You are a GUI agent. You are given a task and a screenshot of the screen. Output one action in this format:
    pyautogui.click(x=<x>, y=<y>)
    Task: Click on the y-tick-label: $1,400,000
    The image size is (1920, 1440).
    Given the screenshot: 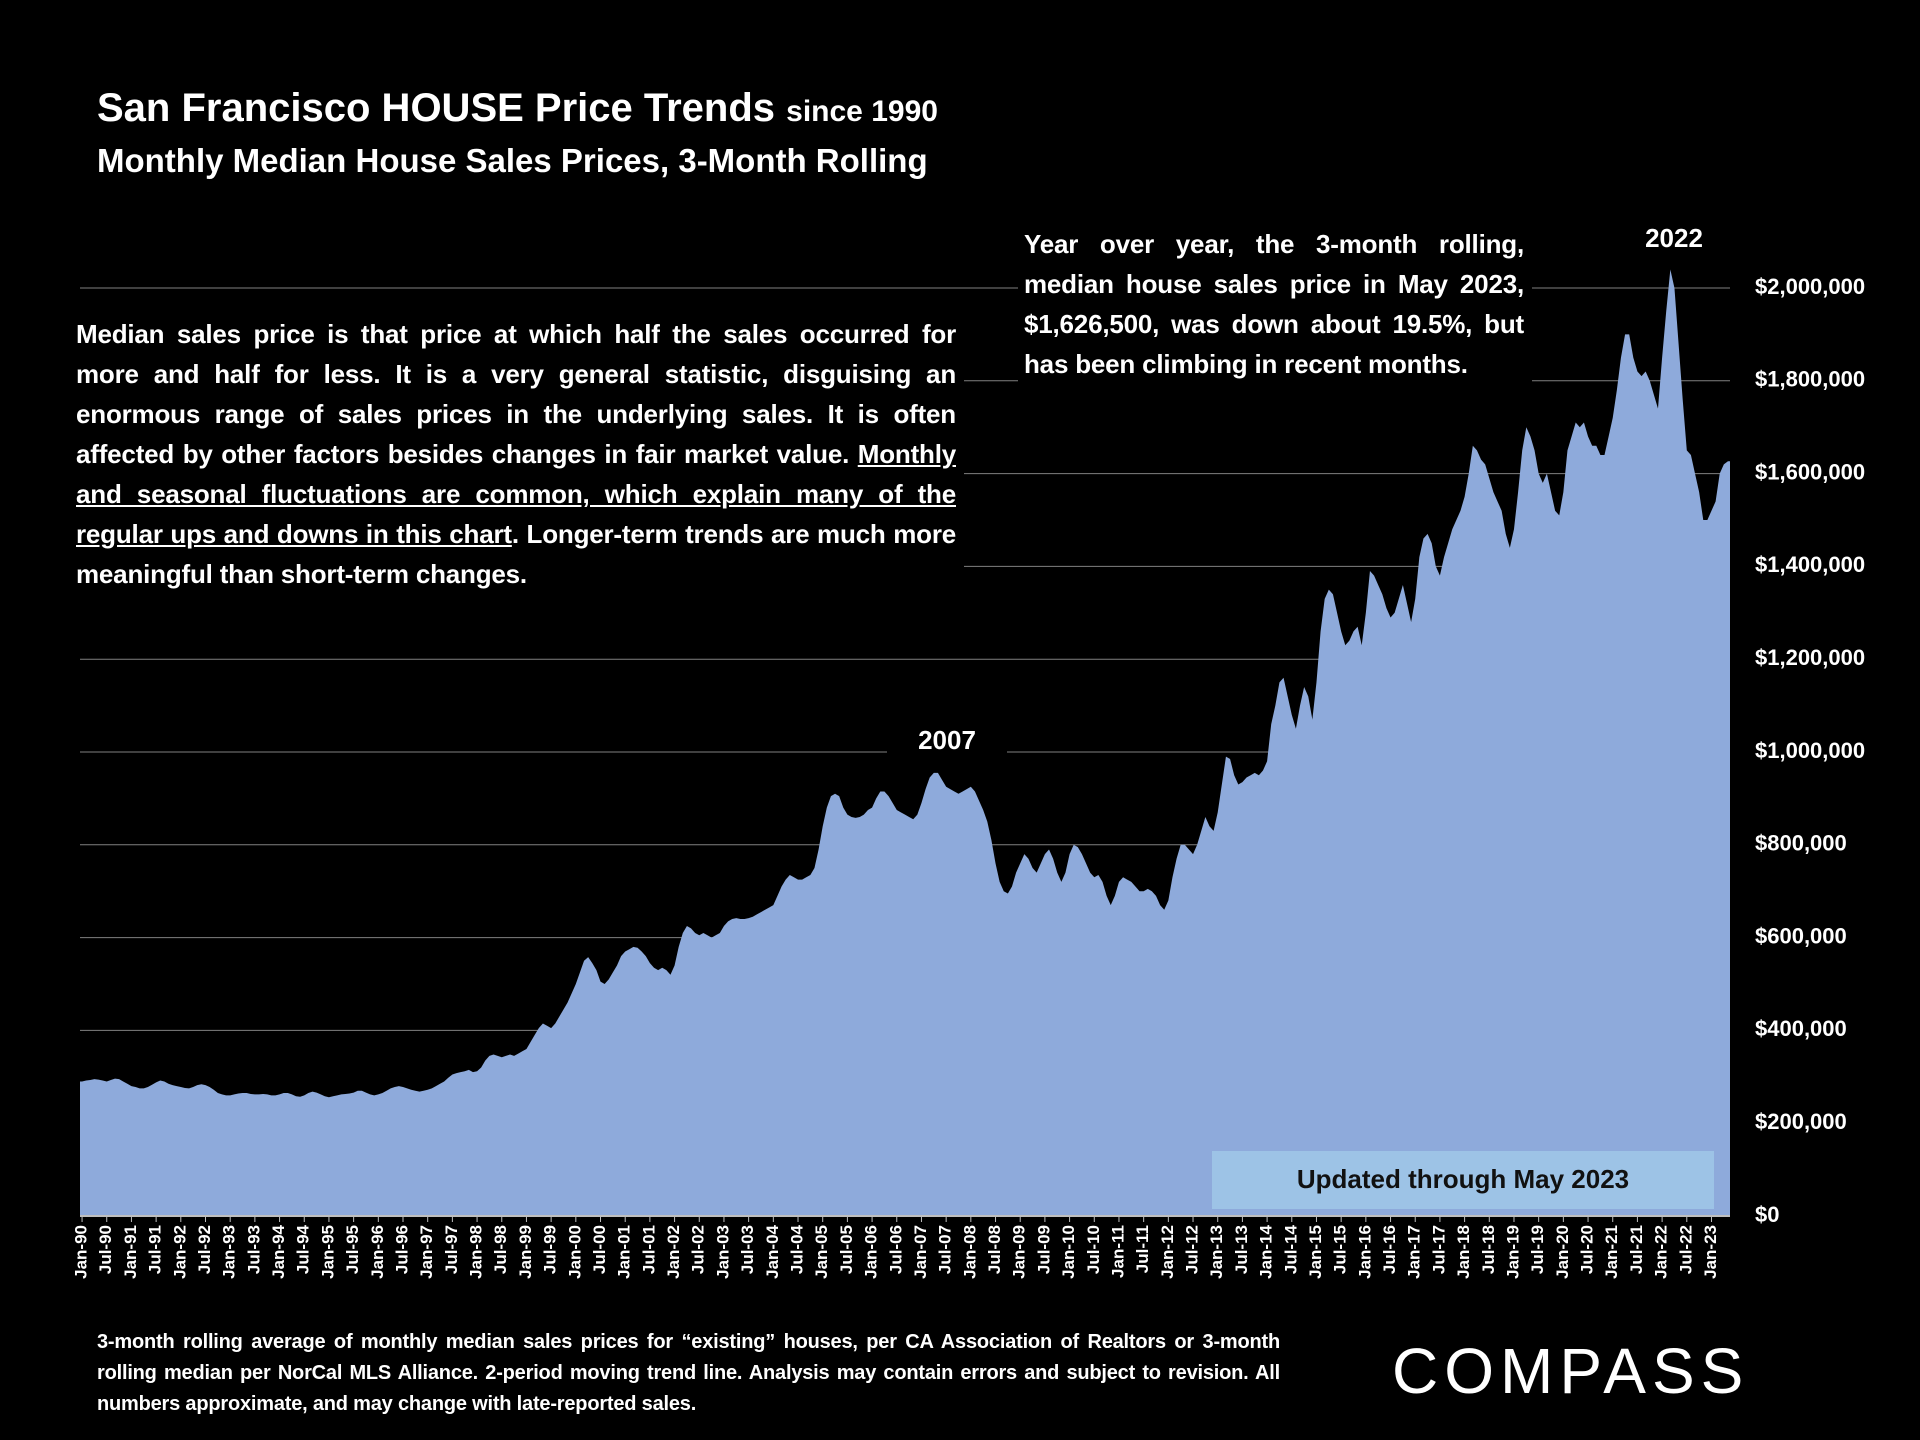 What is the action you would take?
    pyautogui.click(x=1810, y=564)
    